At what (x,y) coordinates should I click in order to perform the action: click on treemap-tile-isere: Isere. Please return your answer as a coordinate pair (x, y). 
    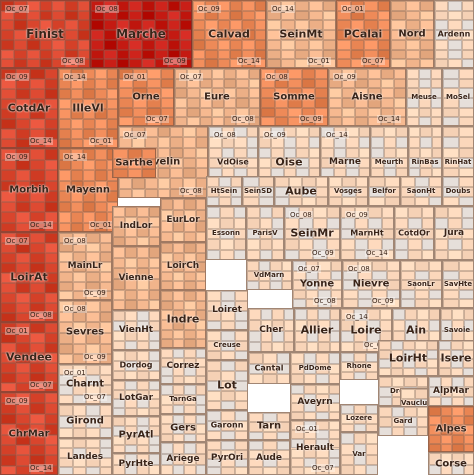
    Looking at the image, I should click on (456, 358).